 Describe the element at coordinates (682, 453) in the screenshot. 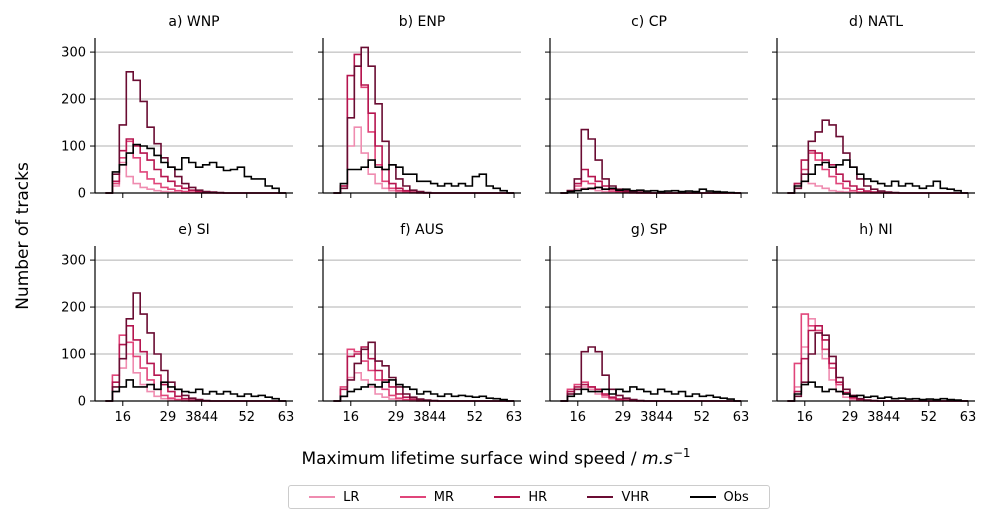

I see `x-axis-label-exponent: −1` at that location.